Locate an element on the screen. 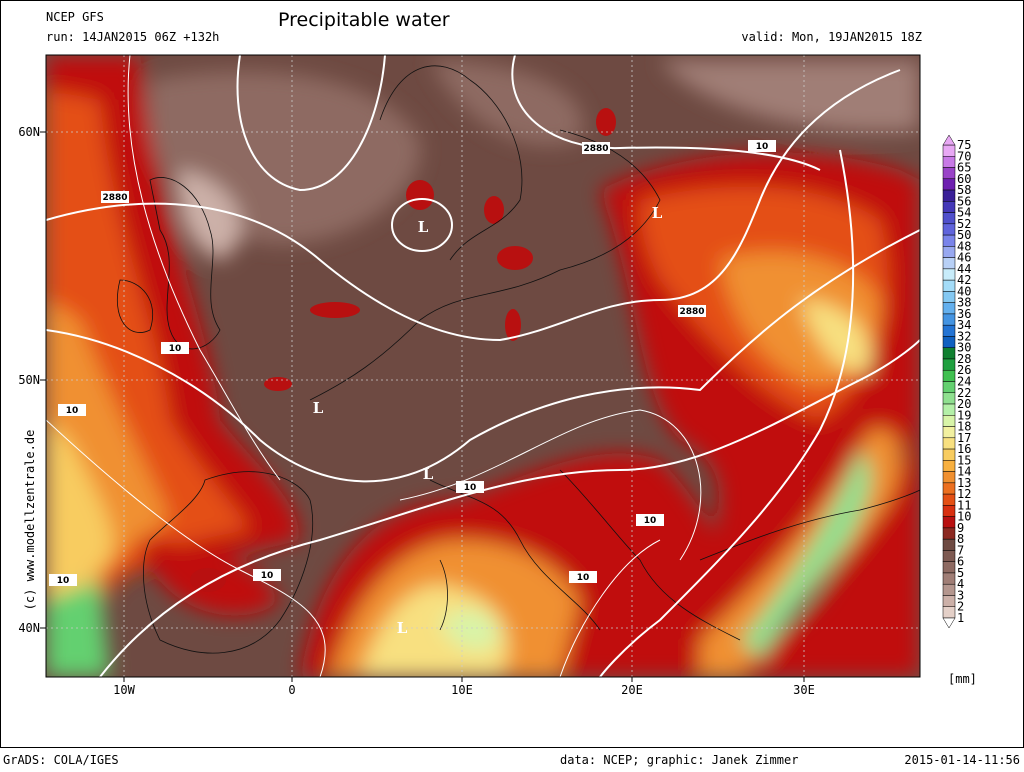 This screenshot has height=772, width=1024. colorbar-label: 70 is located at coordinates (964, 156).